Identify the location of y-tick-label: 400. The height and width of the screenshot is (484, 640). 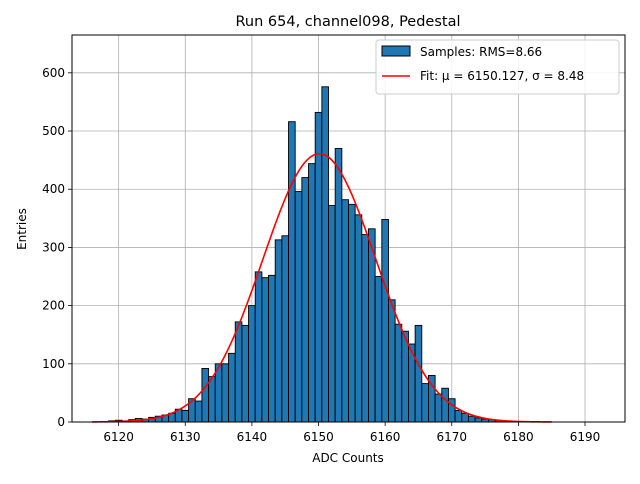
(53, 189).